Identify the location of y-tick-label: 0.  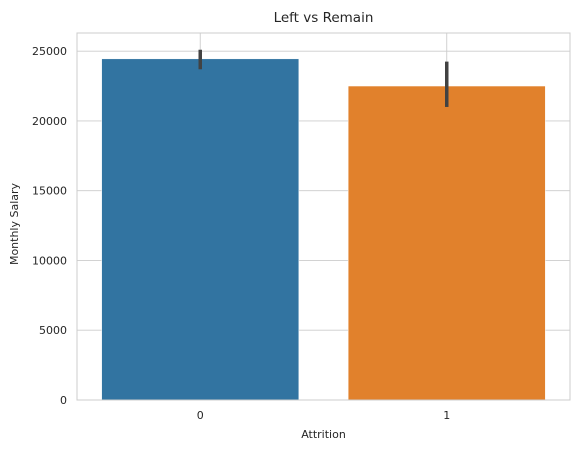
(63, 400).